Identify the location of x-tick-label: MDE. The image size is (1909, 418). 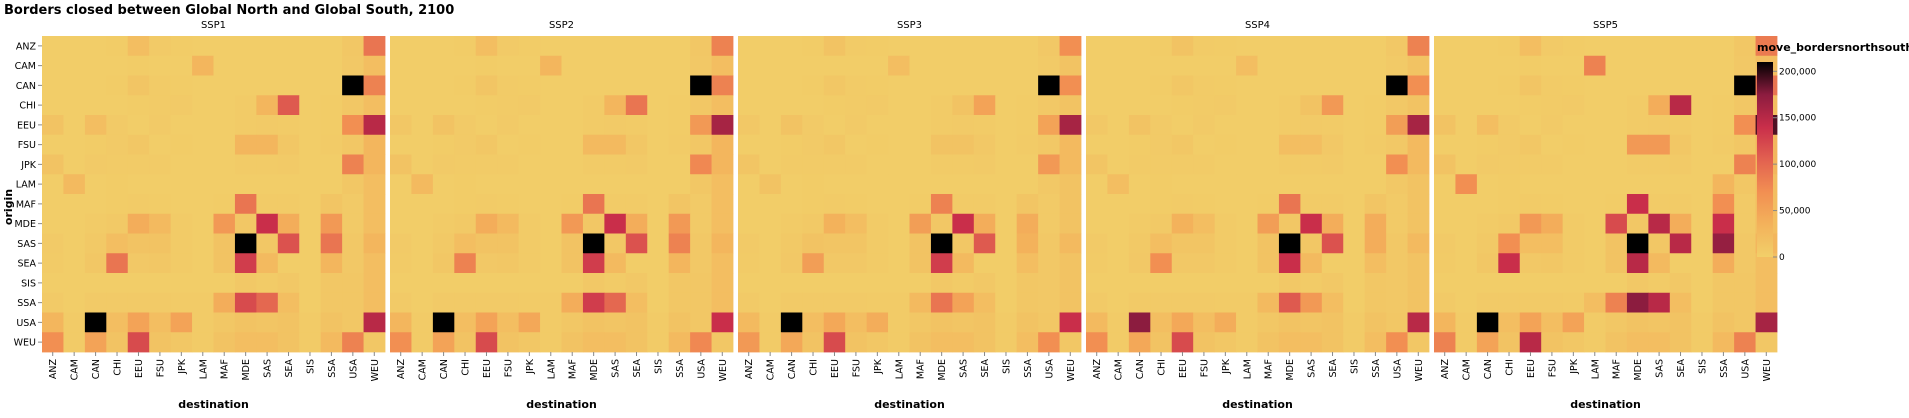
(594, 370).